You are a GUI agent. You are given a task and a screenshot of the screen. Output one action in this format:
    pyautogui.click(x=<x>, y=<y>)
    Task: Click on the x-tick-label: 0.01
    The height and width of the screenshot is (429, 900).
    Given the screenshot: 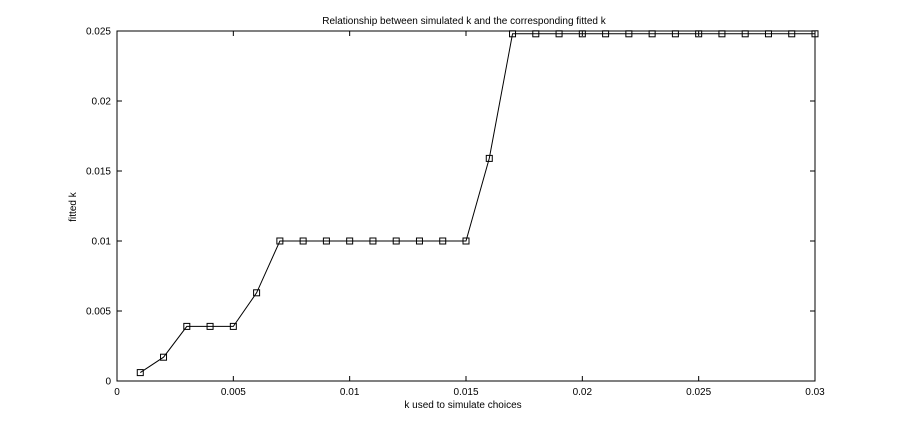 What is the action you would take?
    pyautogui.click(x=350, y=392)
    